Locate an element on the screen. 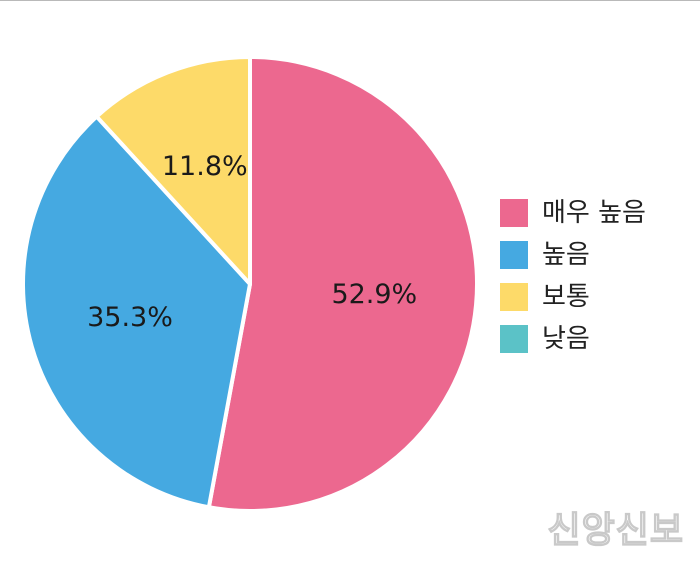 The image size is (700, 567). legend-label-medium: 보통 is located at coordinates (566, 297).